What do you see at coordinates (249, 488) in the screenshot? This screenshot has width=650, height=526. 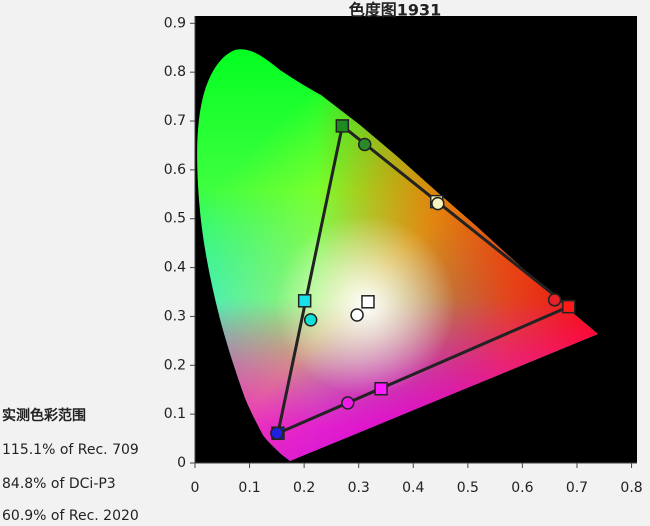 I see `x-tick-label: 0.1` at bounding box center [249, 488].